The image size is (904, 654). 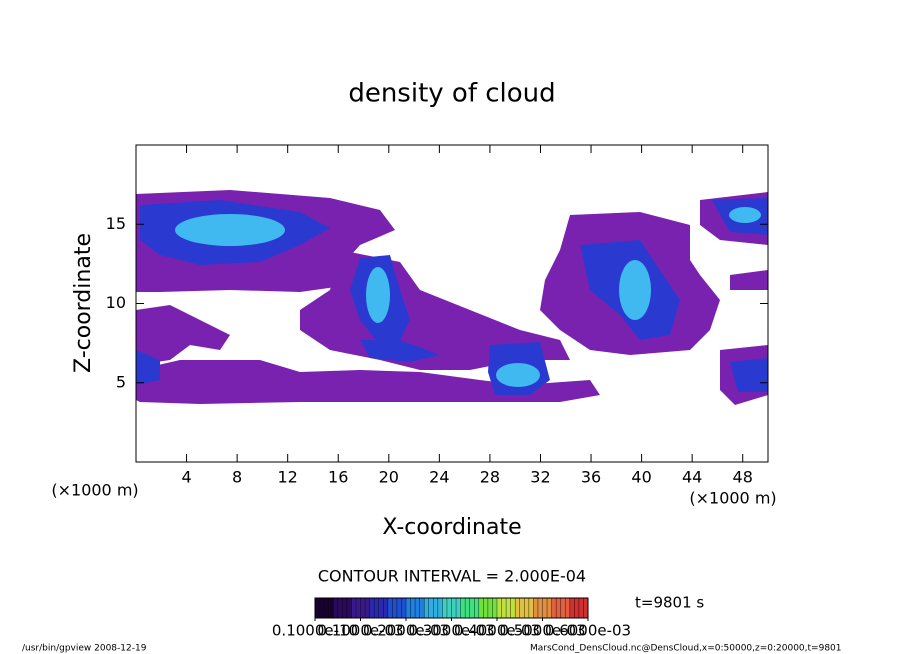 What do you see at coordinates (338, 477) in the screenshot?
I see `x-tick-label: 16` at bounding box center [338, 477].